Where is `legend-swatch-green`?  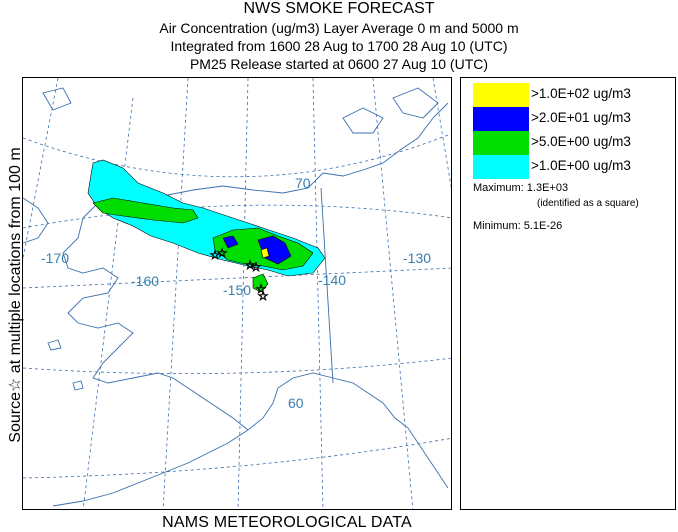 legend-swatch-green is located at coordinates (501, 143).